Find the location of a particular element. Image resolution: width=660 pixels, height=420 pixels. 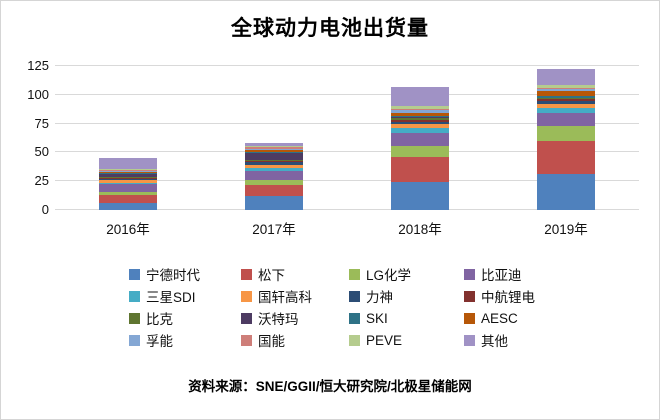

legend-label: SKI is located at coordinates (377, 318).